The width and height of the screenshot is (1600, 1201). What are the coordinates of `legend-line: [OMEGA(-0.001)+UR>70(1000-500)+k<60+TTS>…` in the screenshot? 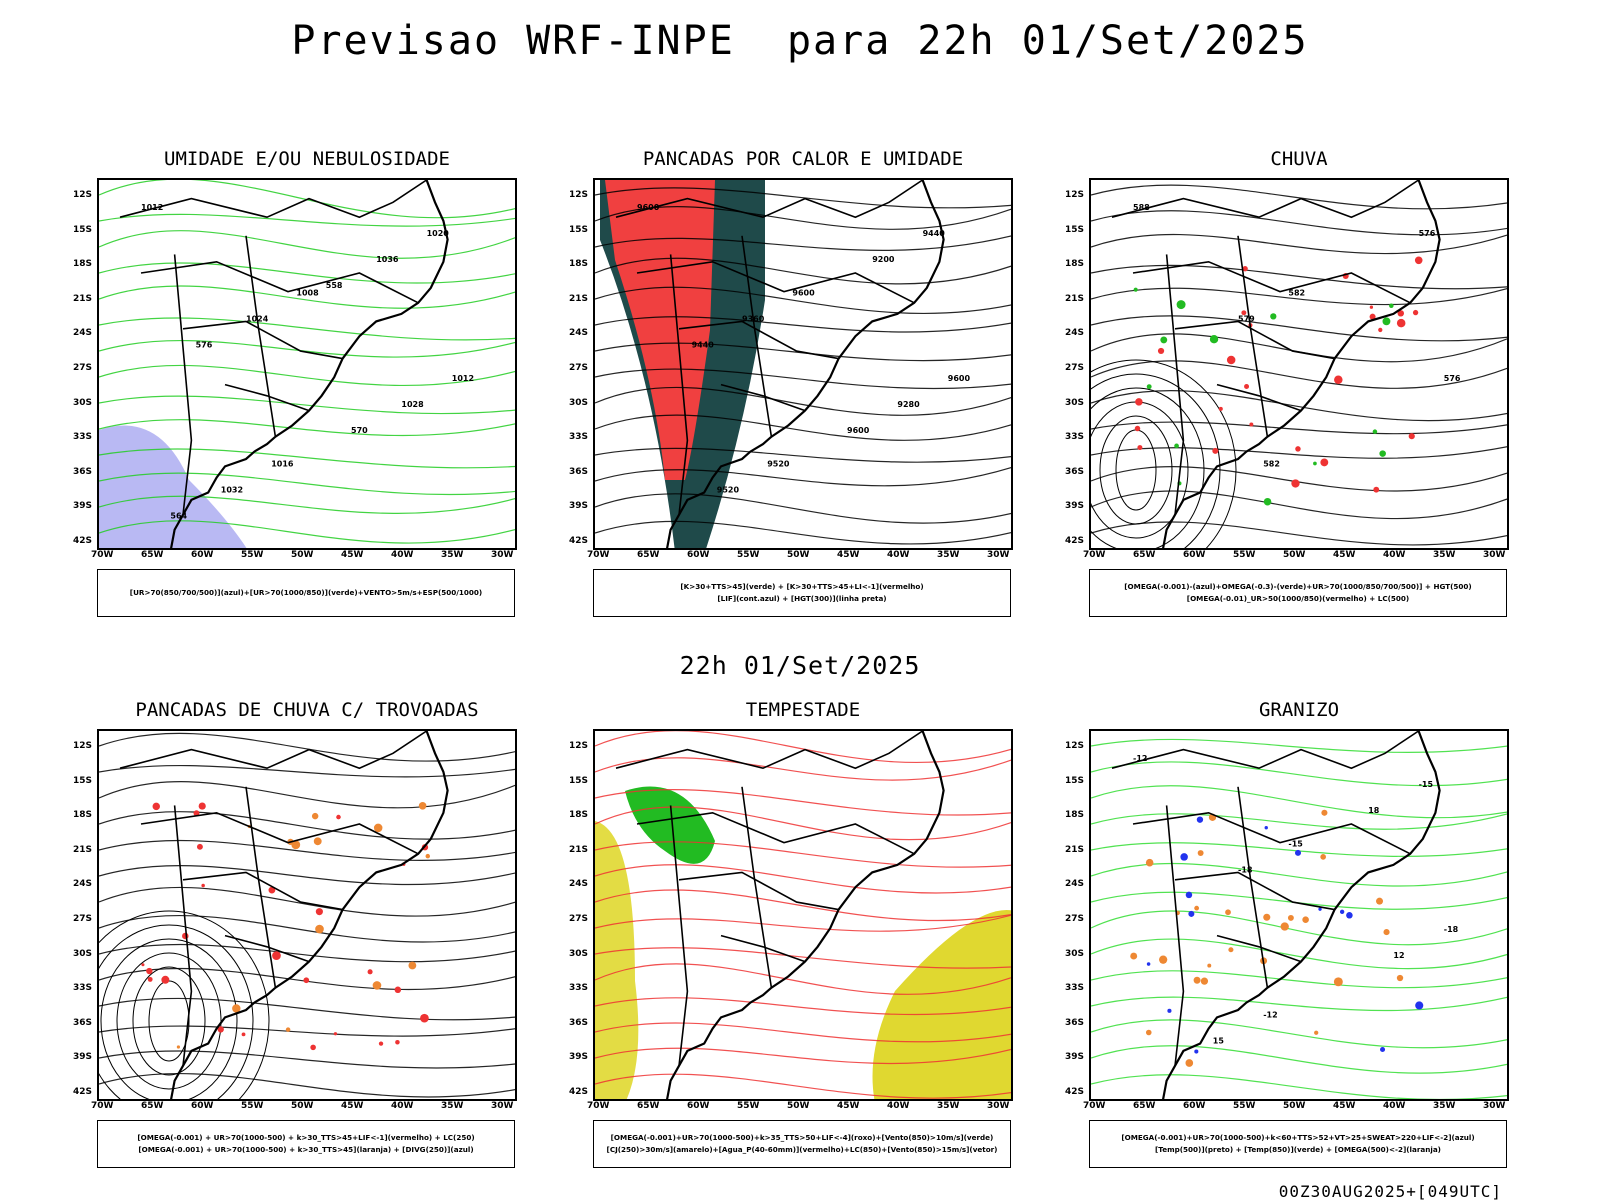 It's located at (1298, 1137).